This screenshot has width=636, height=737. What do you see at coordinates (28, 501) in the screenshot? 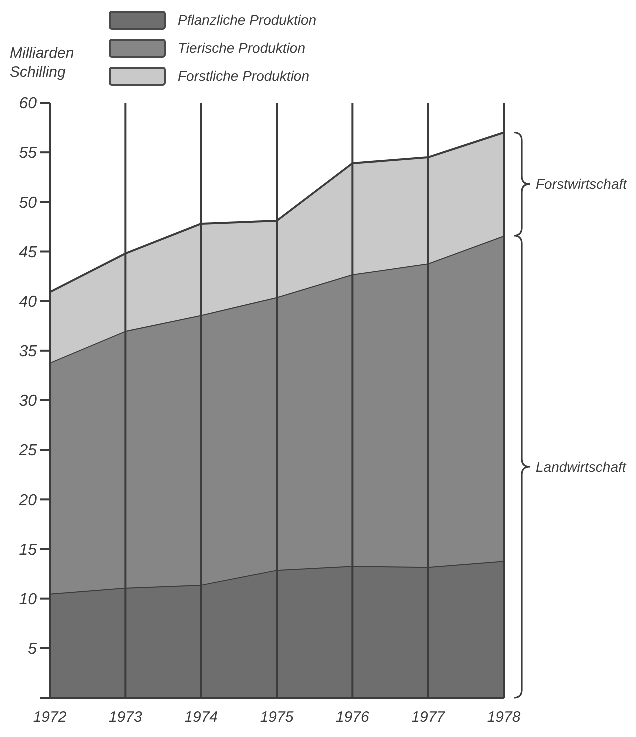
I see `y-tick-label: 20` at bounding box center [28, 501].